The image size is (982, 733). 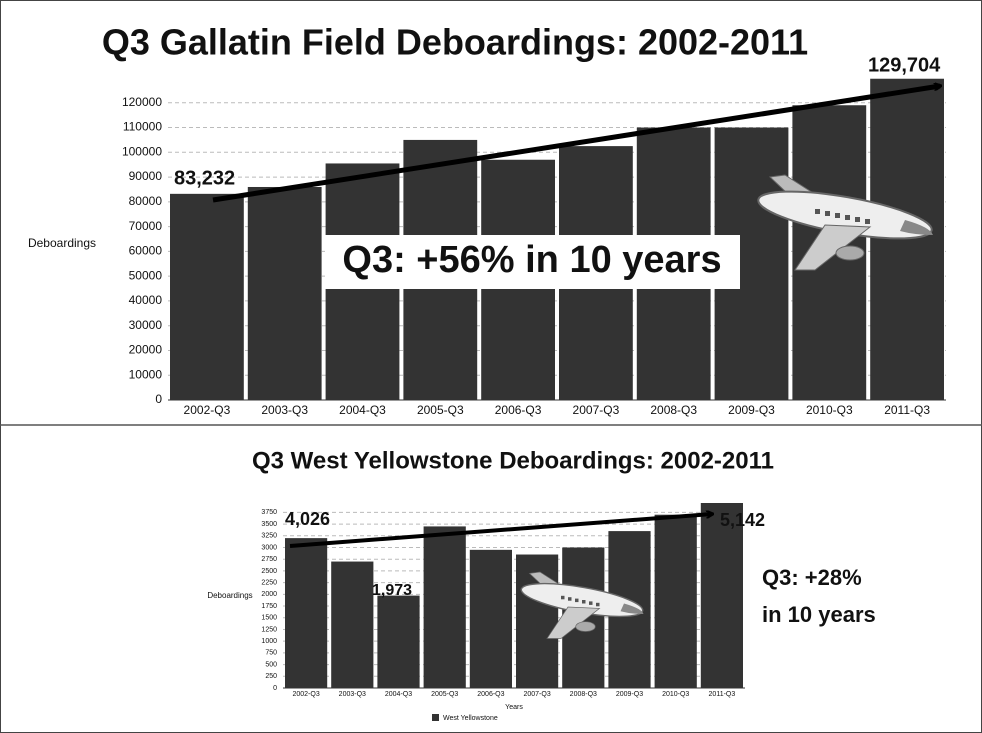 I want to click on annotation-box, so click(x=532, y=262).